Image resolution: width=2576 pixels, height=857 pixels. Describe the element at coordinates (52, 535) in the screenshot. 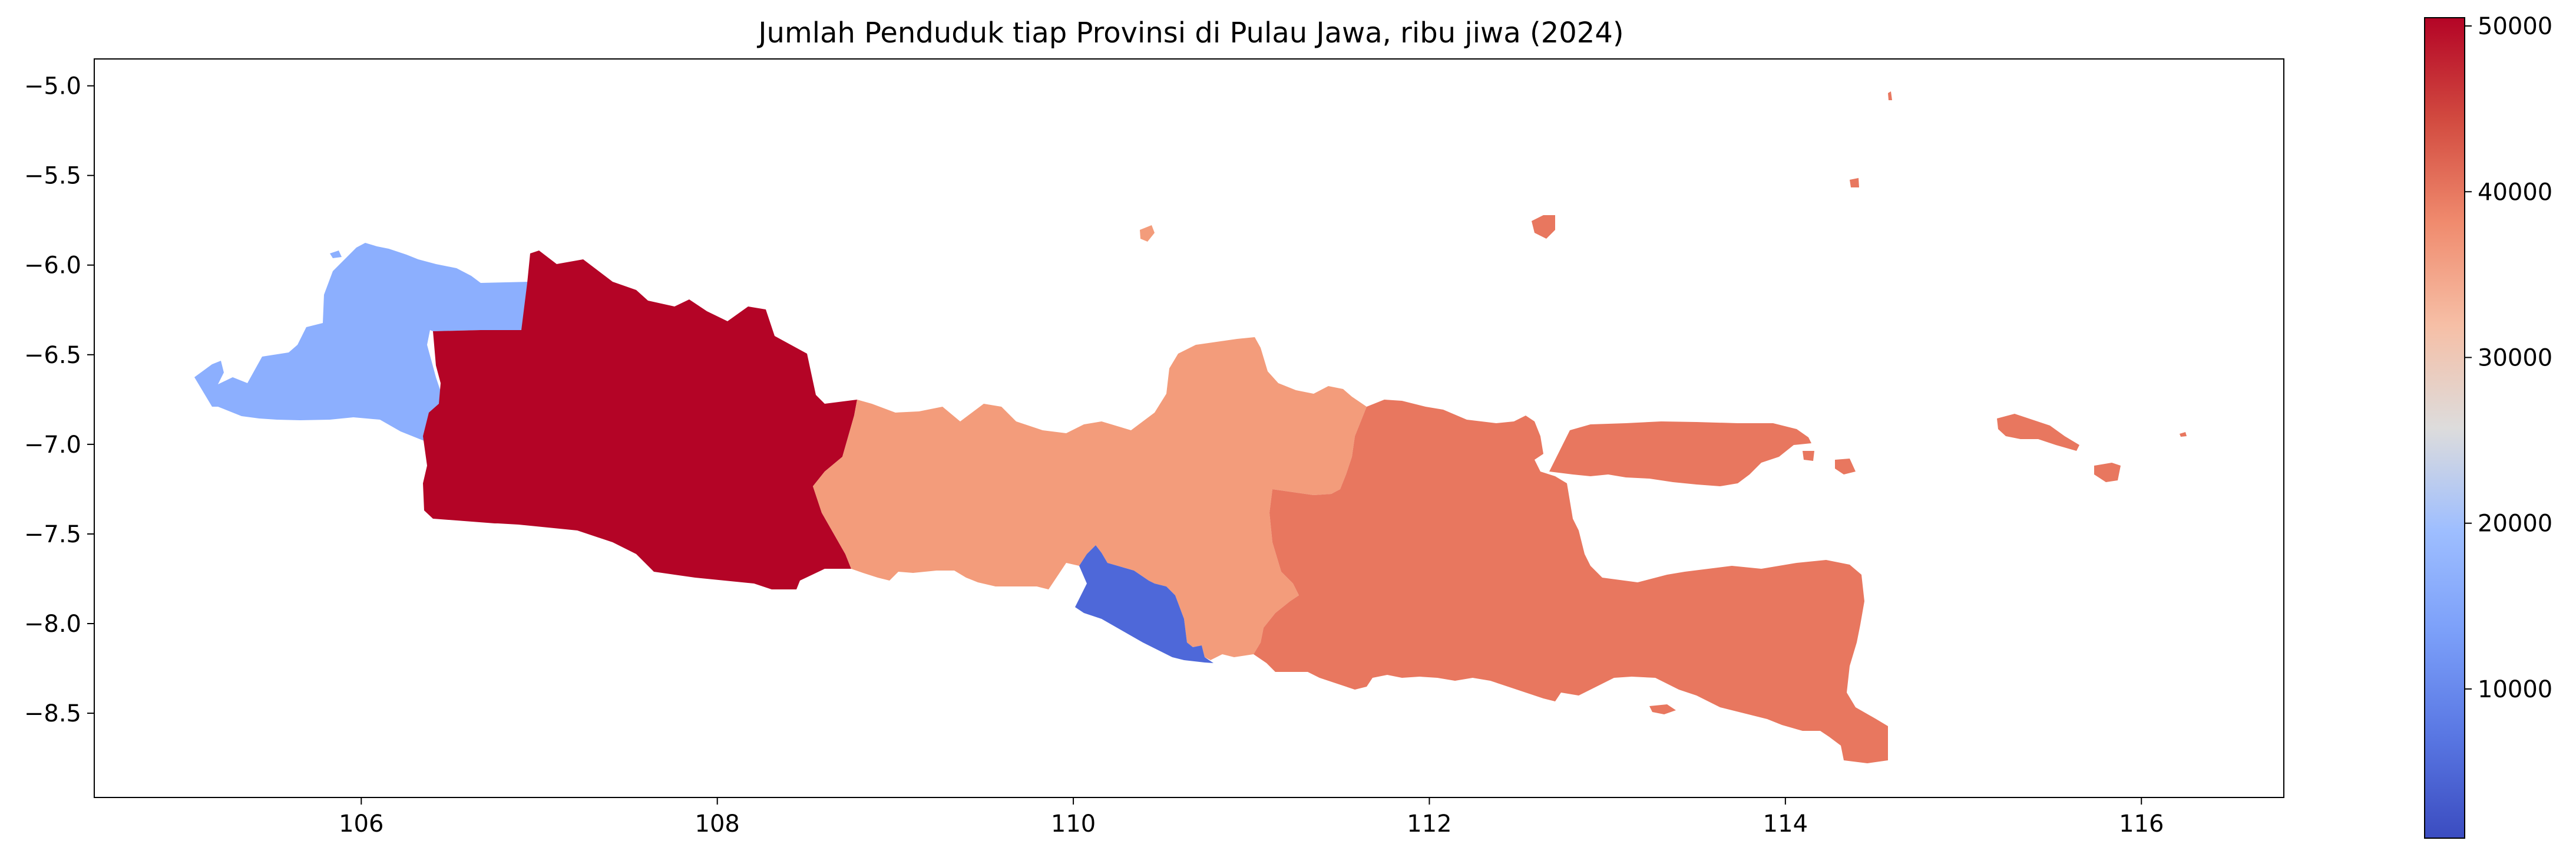

I see `y-tick-label: −7.5` at that location.